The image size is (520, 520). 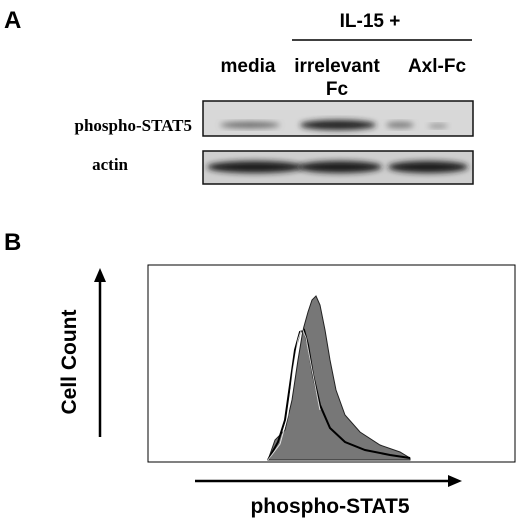 I want to click on panel-letter: A, so click(x=12, y=20).